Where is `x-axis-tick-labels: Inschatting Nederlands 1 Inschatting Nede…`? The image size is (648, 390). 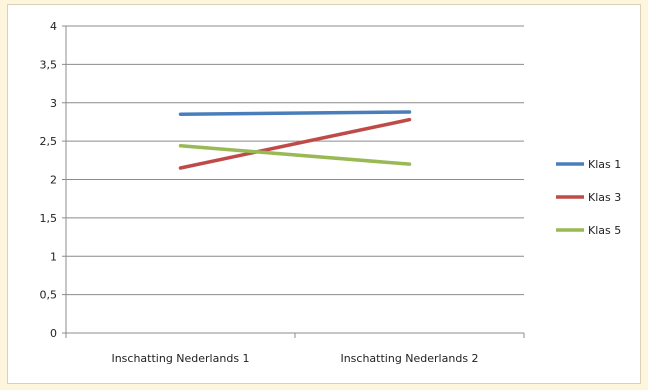 x-axis-tick-labels: Inschatting Nederlands 1 Inschatting Nede… is located at coordinates (294, 358).